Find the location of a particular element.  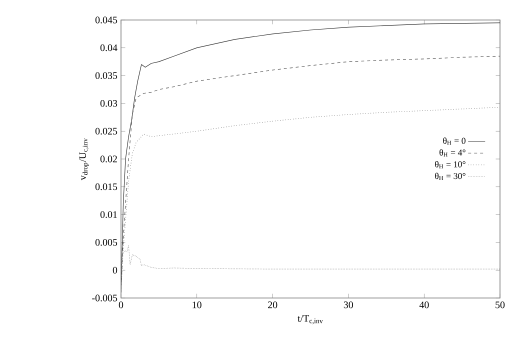

x-axis-title: t/T$_{c,inv}$ is located at coordinates (310, 319).